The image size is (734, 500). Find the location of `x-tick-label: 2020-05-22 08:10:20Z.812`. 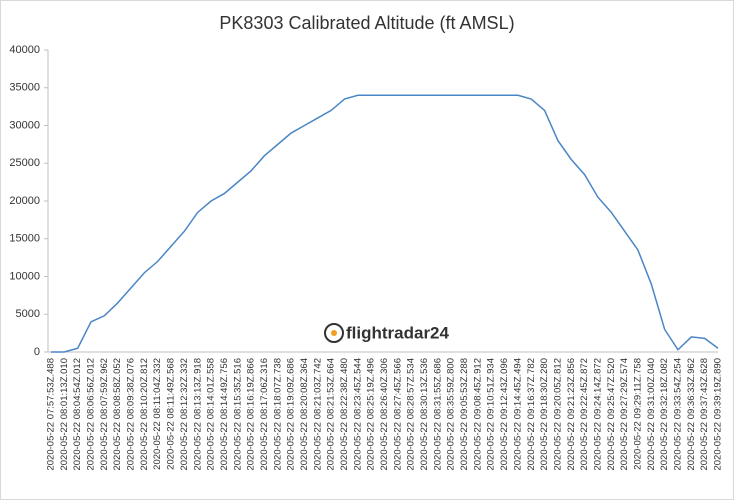

x-tick-label: 2020-05-22 08:10:20Z.812 is located at coordinates (144, 414).